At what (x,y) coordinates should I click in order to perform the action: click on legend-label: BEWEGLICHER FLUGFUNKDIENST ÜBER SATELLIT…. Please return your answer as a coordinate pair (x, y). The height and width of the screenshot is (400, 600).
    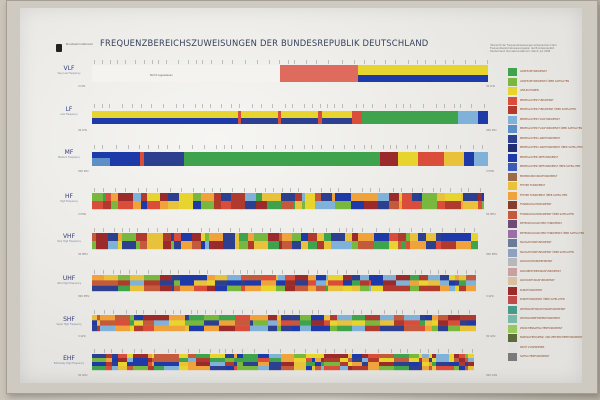
    Looking at the image, I should click on (551, 128).